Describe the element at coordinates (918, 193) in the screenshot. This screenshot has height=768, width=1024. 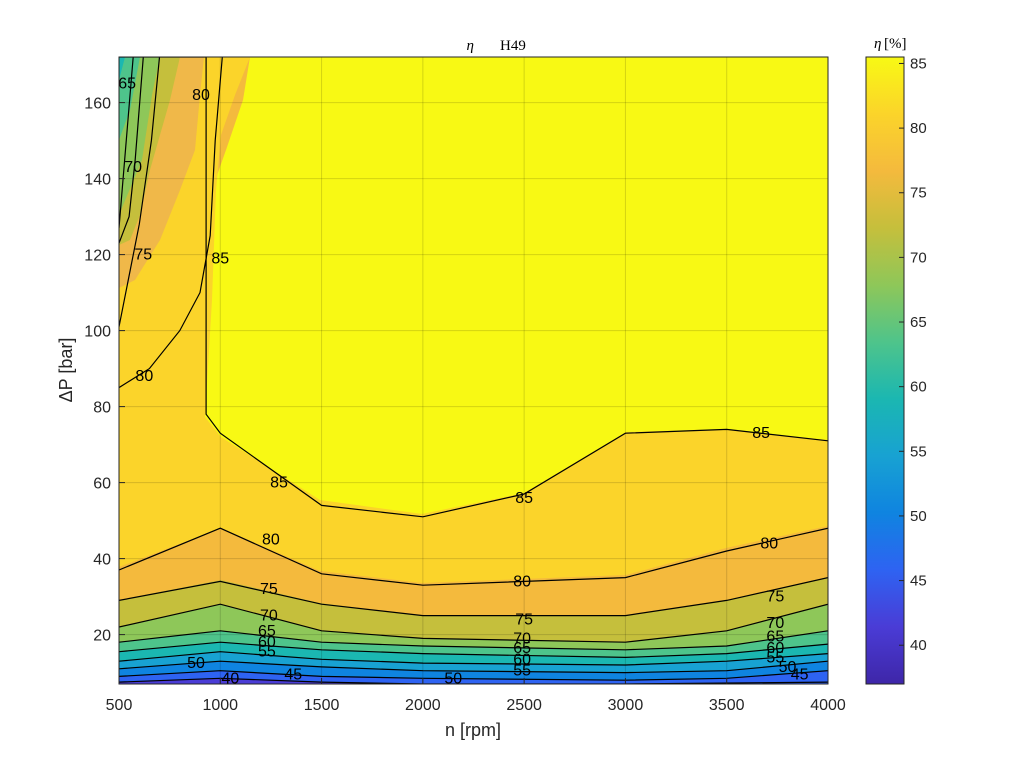
I see `colorbar-tick-label: 75` at that location.